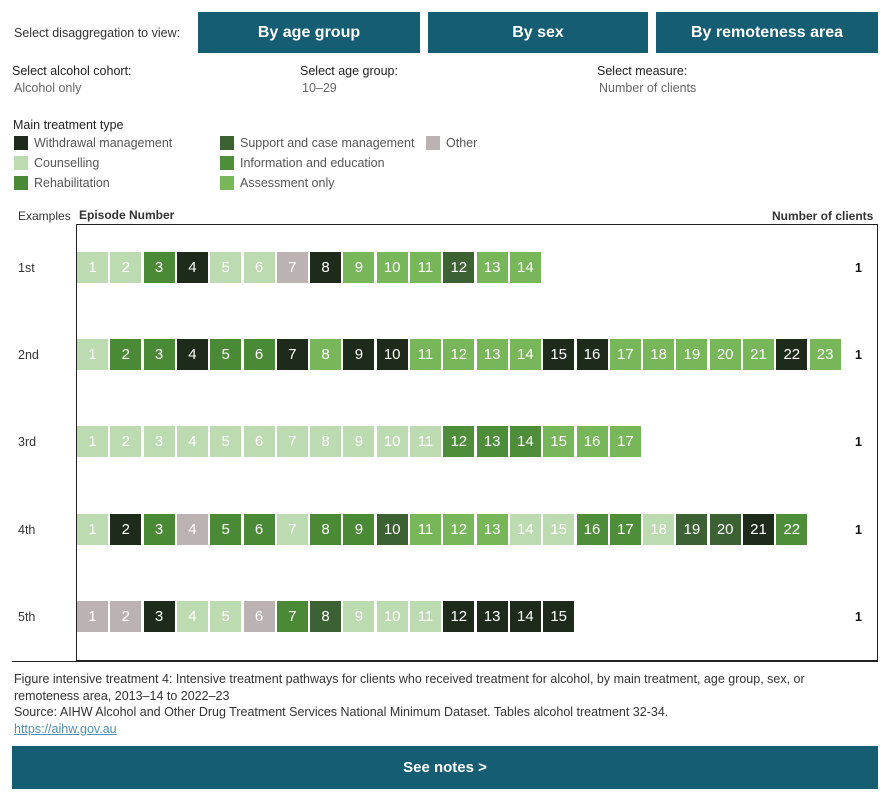 The width and height of the screenshot is (890, 800). I want to click on age-group-select: 10–29, so click(319, 88).